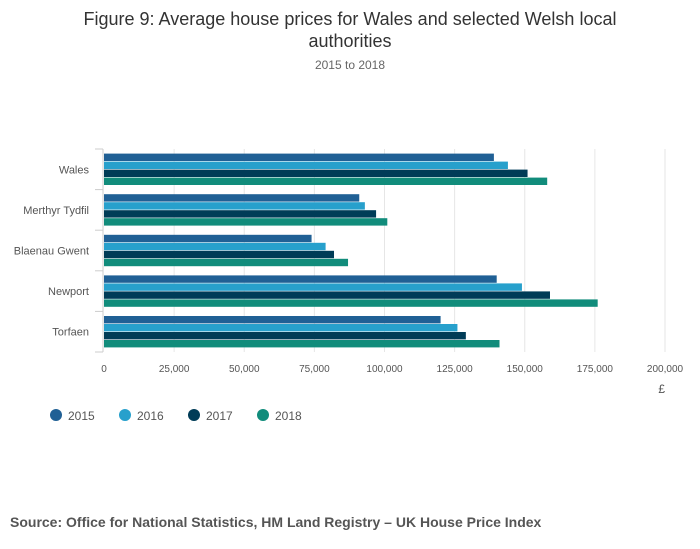 The height and width of the screenshot is (549, 700). What do you see at coordinates (302, 344) in the screenshot?
I see `bar-torfaen-2018` at bounding box center [302, 344].